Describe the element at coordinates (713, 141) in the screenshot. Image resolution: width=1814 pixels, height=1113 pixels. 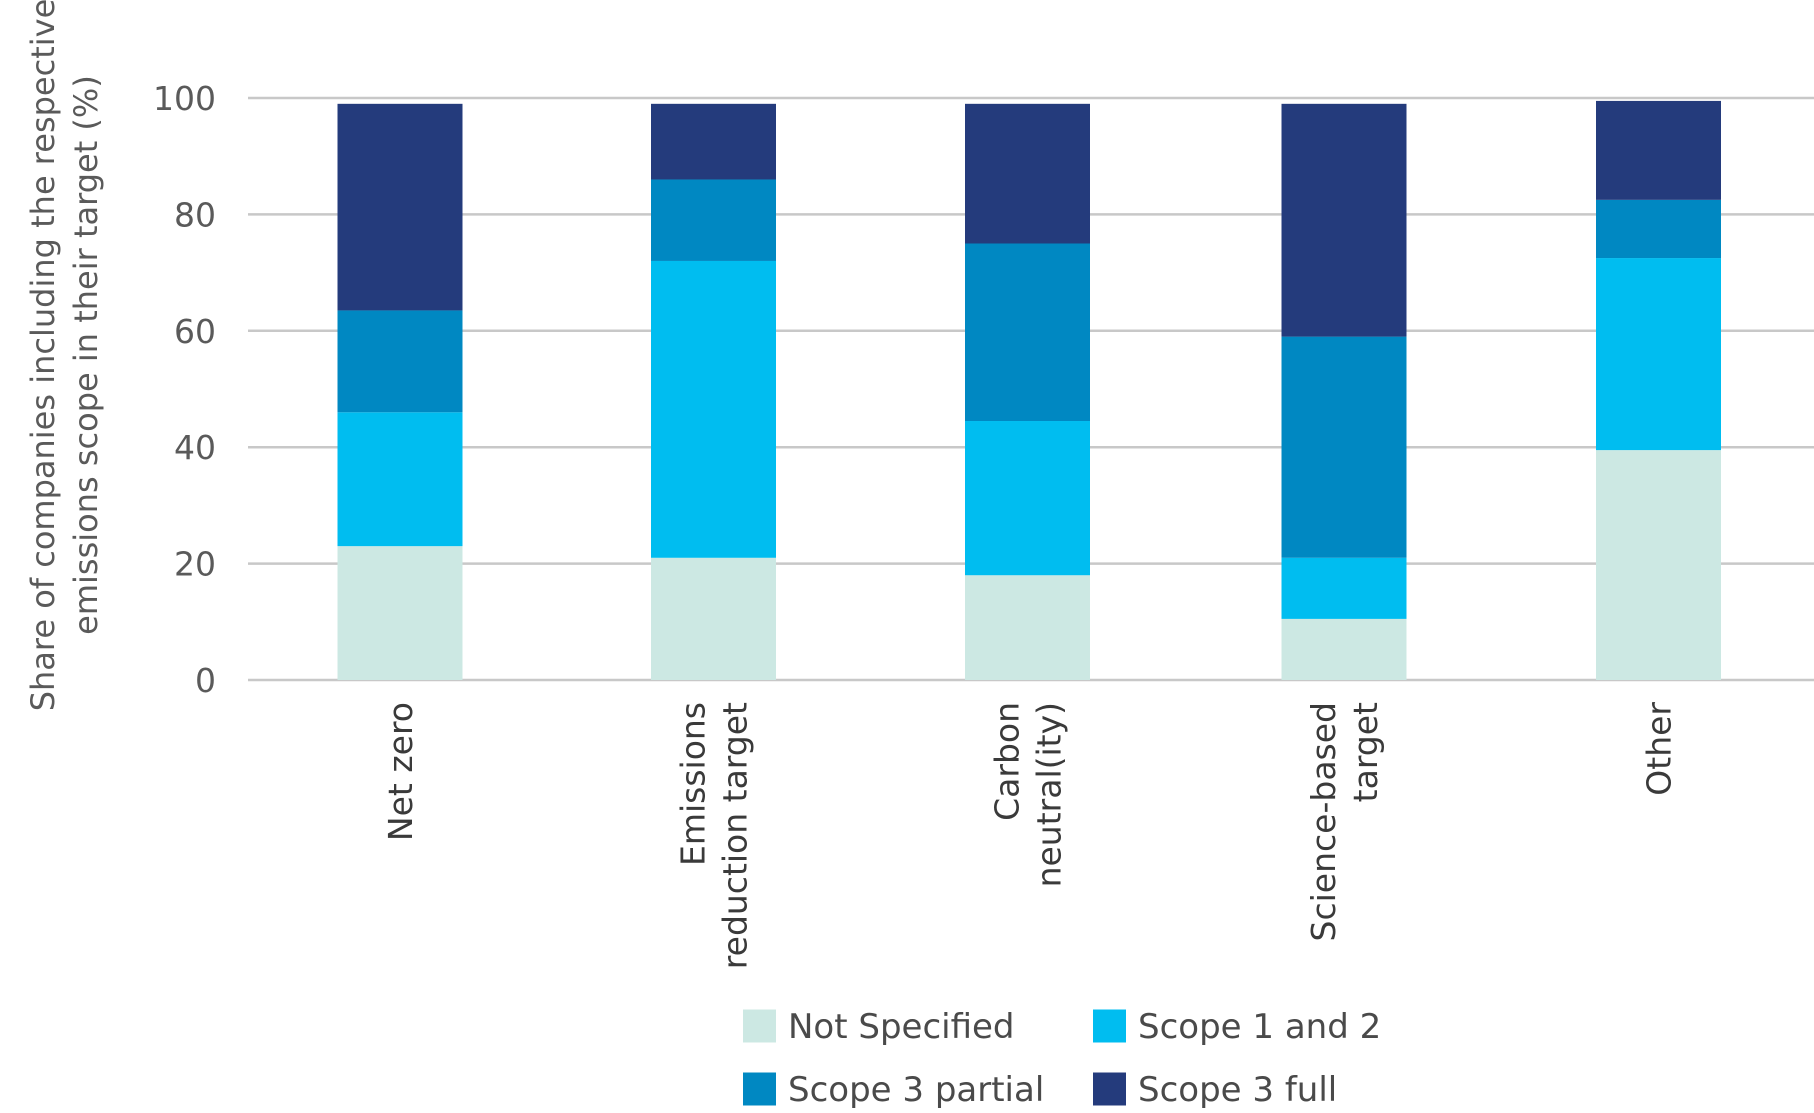
I see `bar-emissions-reduction-target-scope-3-full` at that location.